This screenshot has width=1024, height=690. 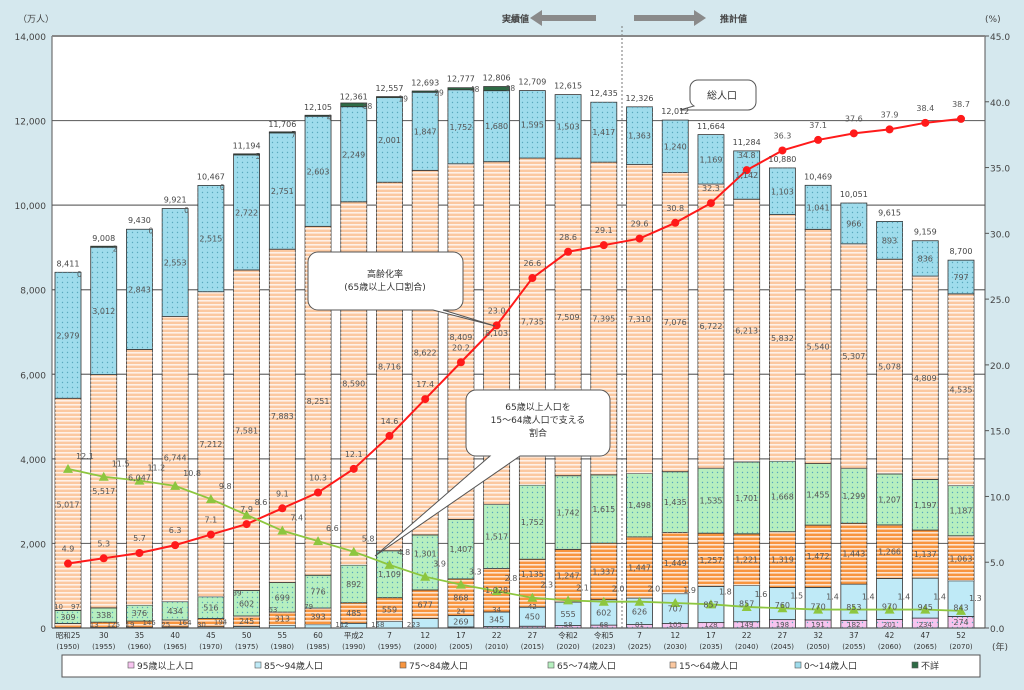 What do you see at coordinates (308, 607) in the screenshot?
I see `segment-value-label: 79` at bounding box center [308, 607].